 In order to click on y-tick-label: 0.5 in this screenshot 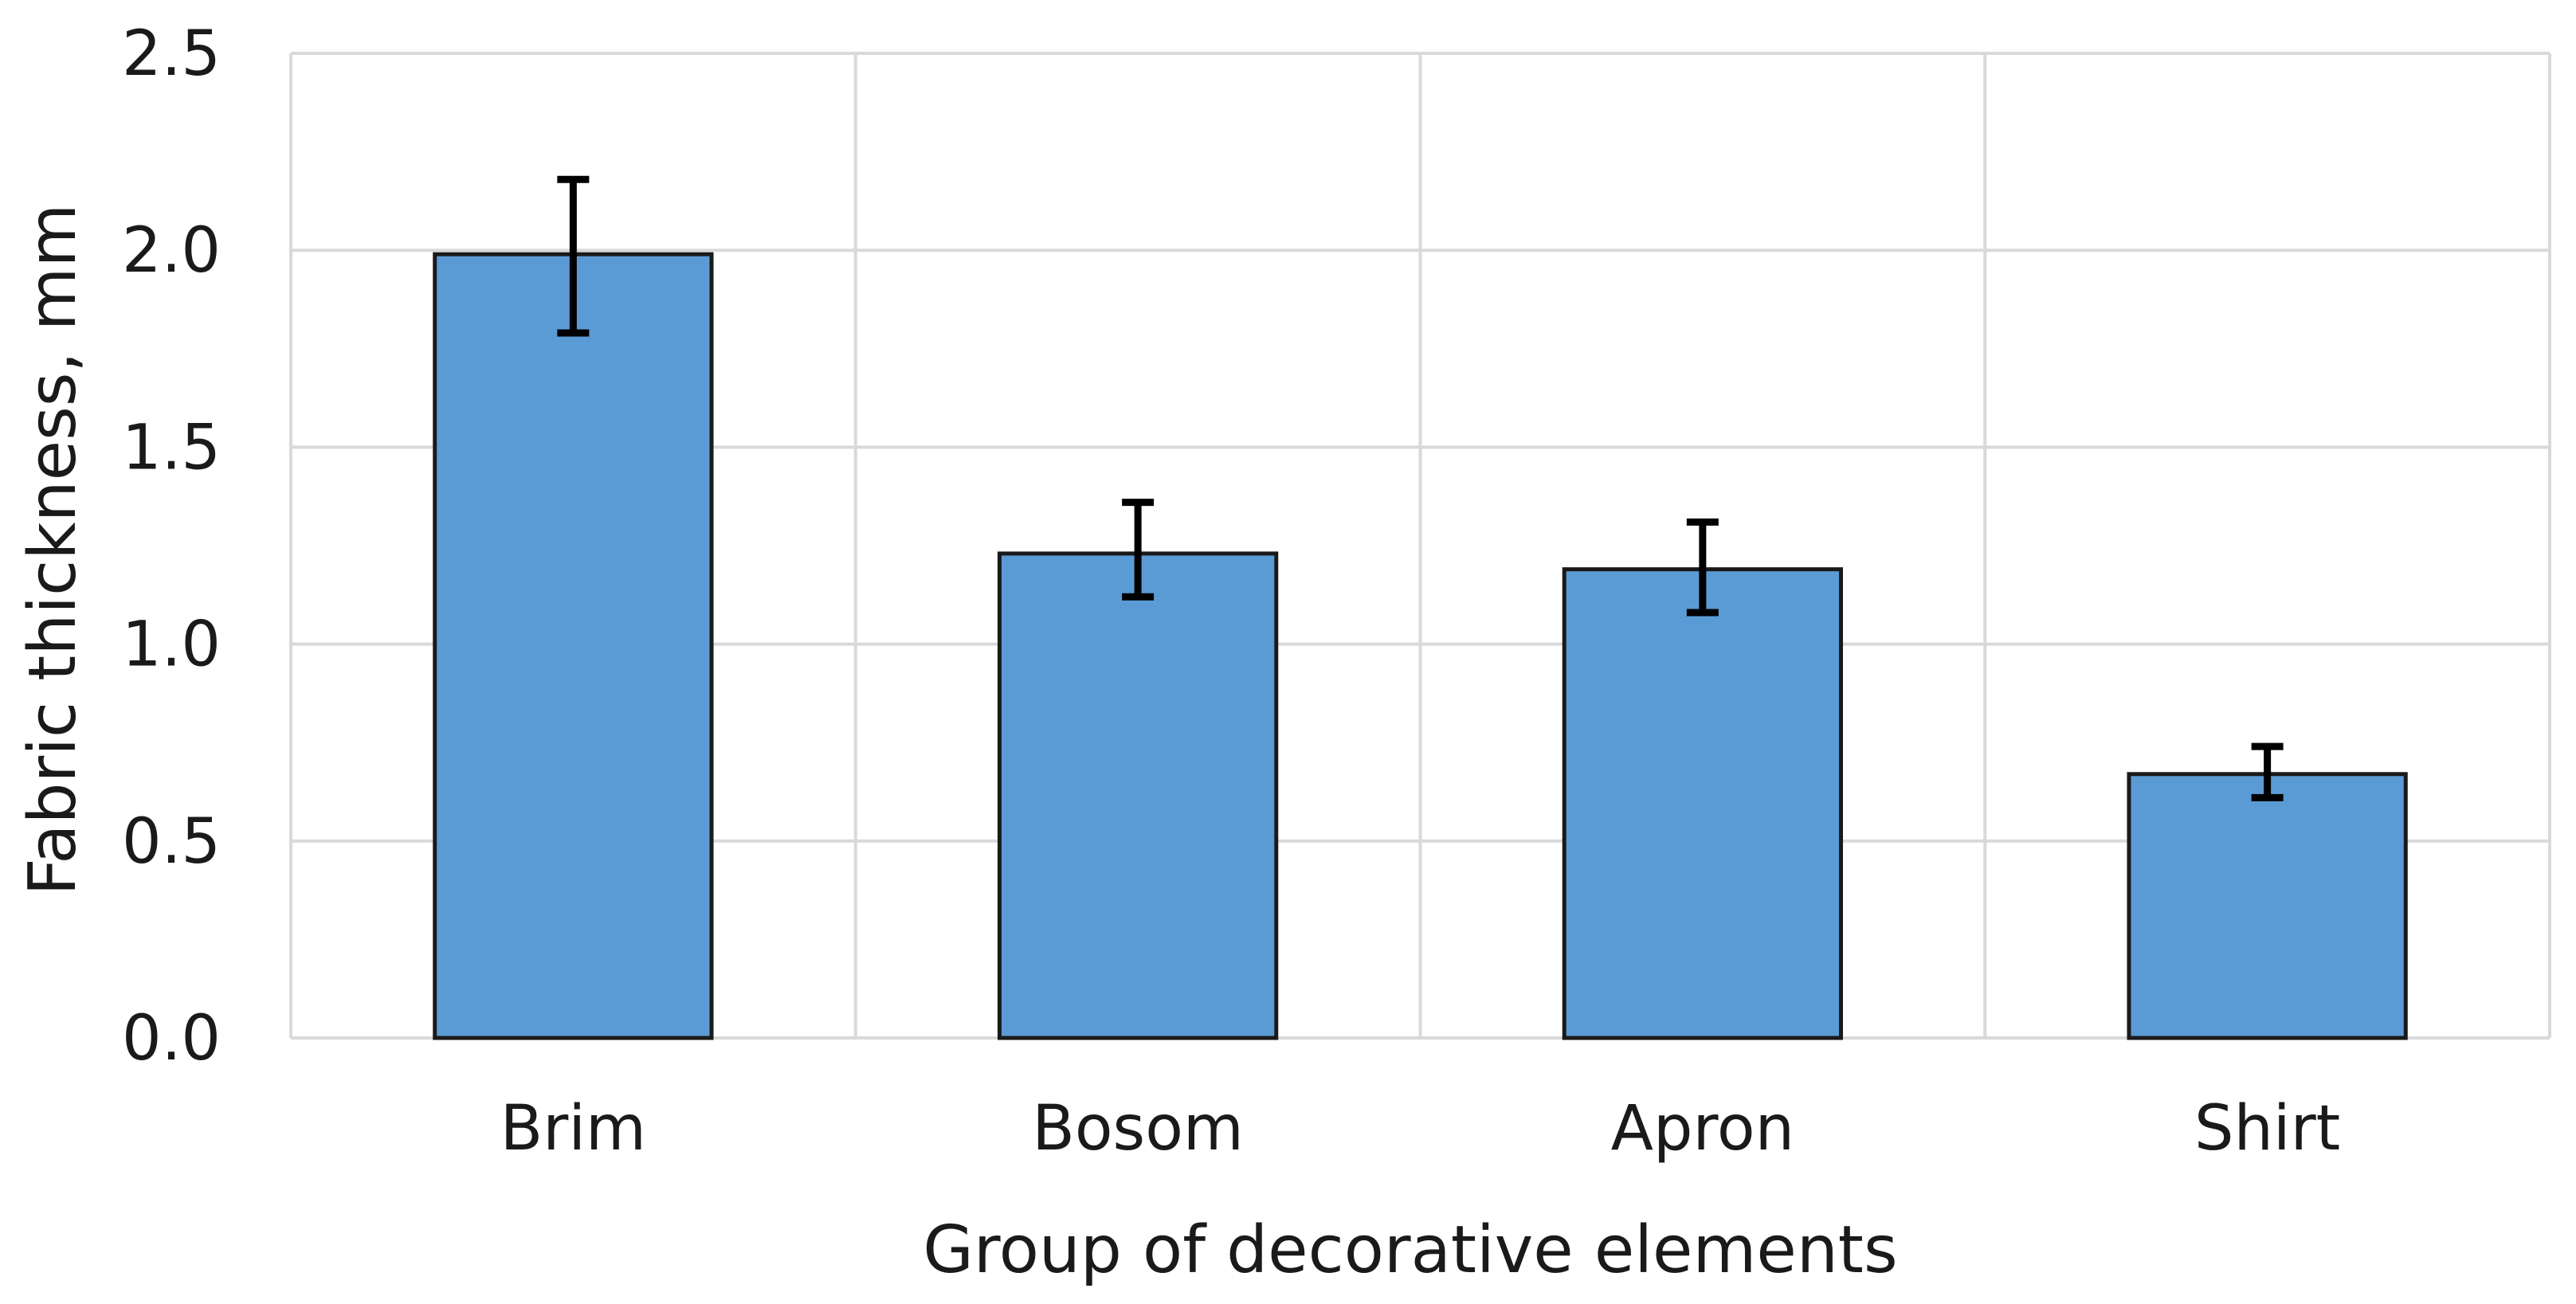, I will do `click(171, 842)`.